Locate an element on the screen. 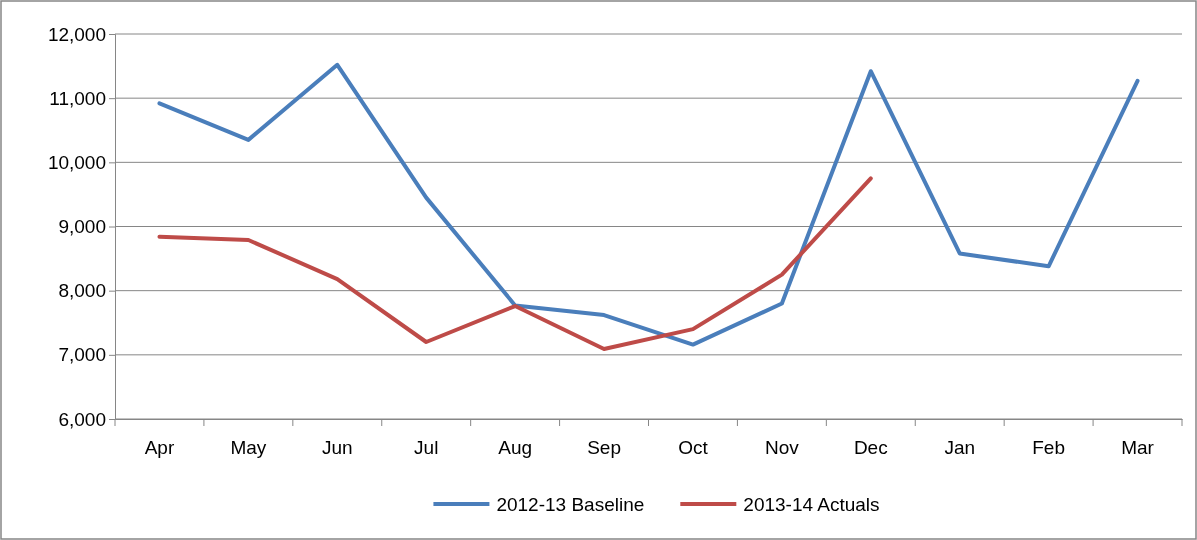 The width and height of the screenshot is (1197, 540). x-tick-label: Jul is located at coordinates (426, 448).